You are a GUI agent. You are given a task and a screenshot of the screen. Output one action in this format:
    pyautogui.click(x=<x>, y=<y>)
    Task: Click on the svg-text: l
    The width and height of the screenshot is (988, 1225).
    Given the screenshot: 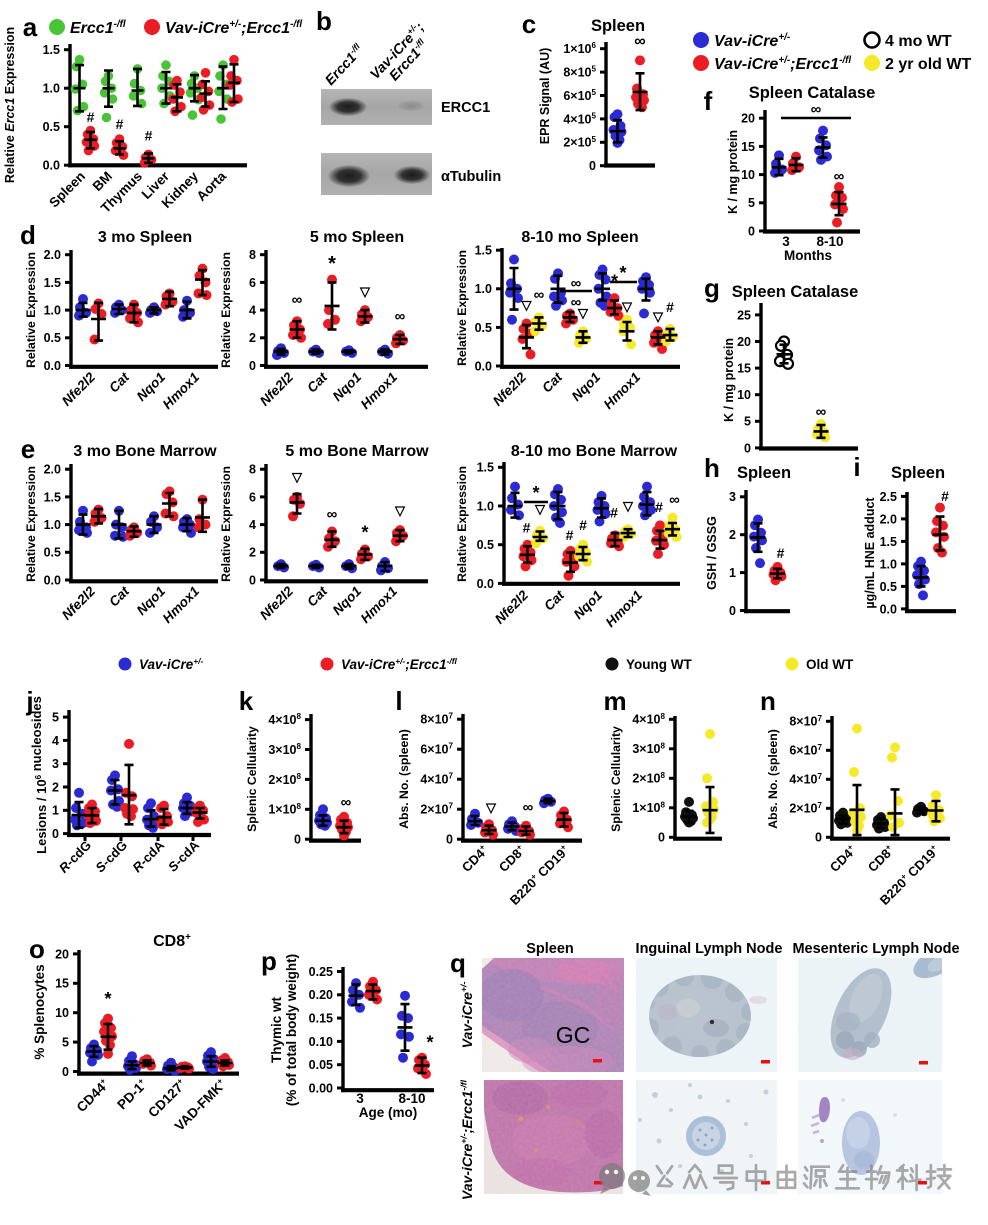 What is the action you would take?
    pyautogui.click(x=398, y=701)
    